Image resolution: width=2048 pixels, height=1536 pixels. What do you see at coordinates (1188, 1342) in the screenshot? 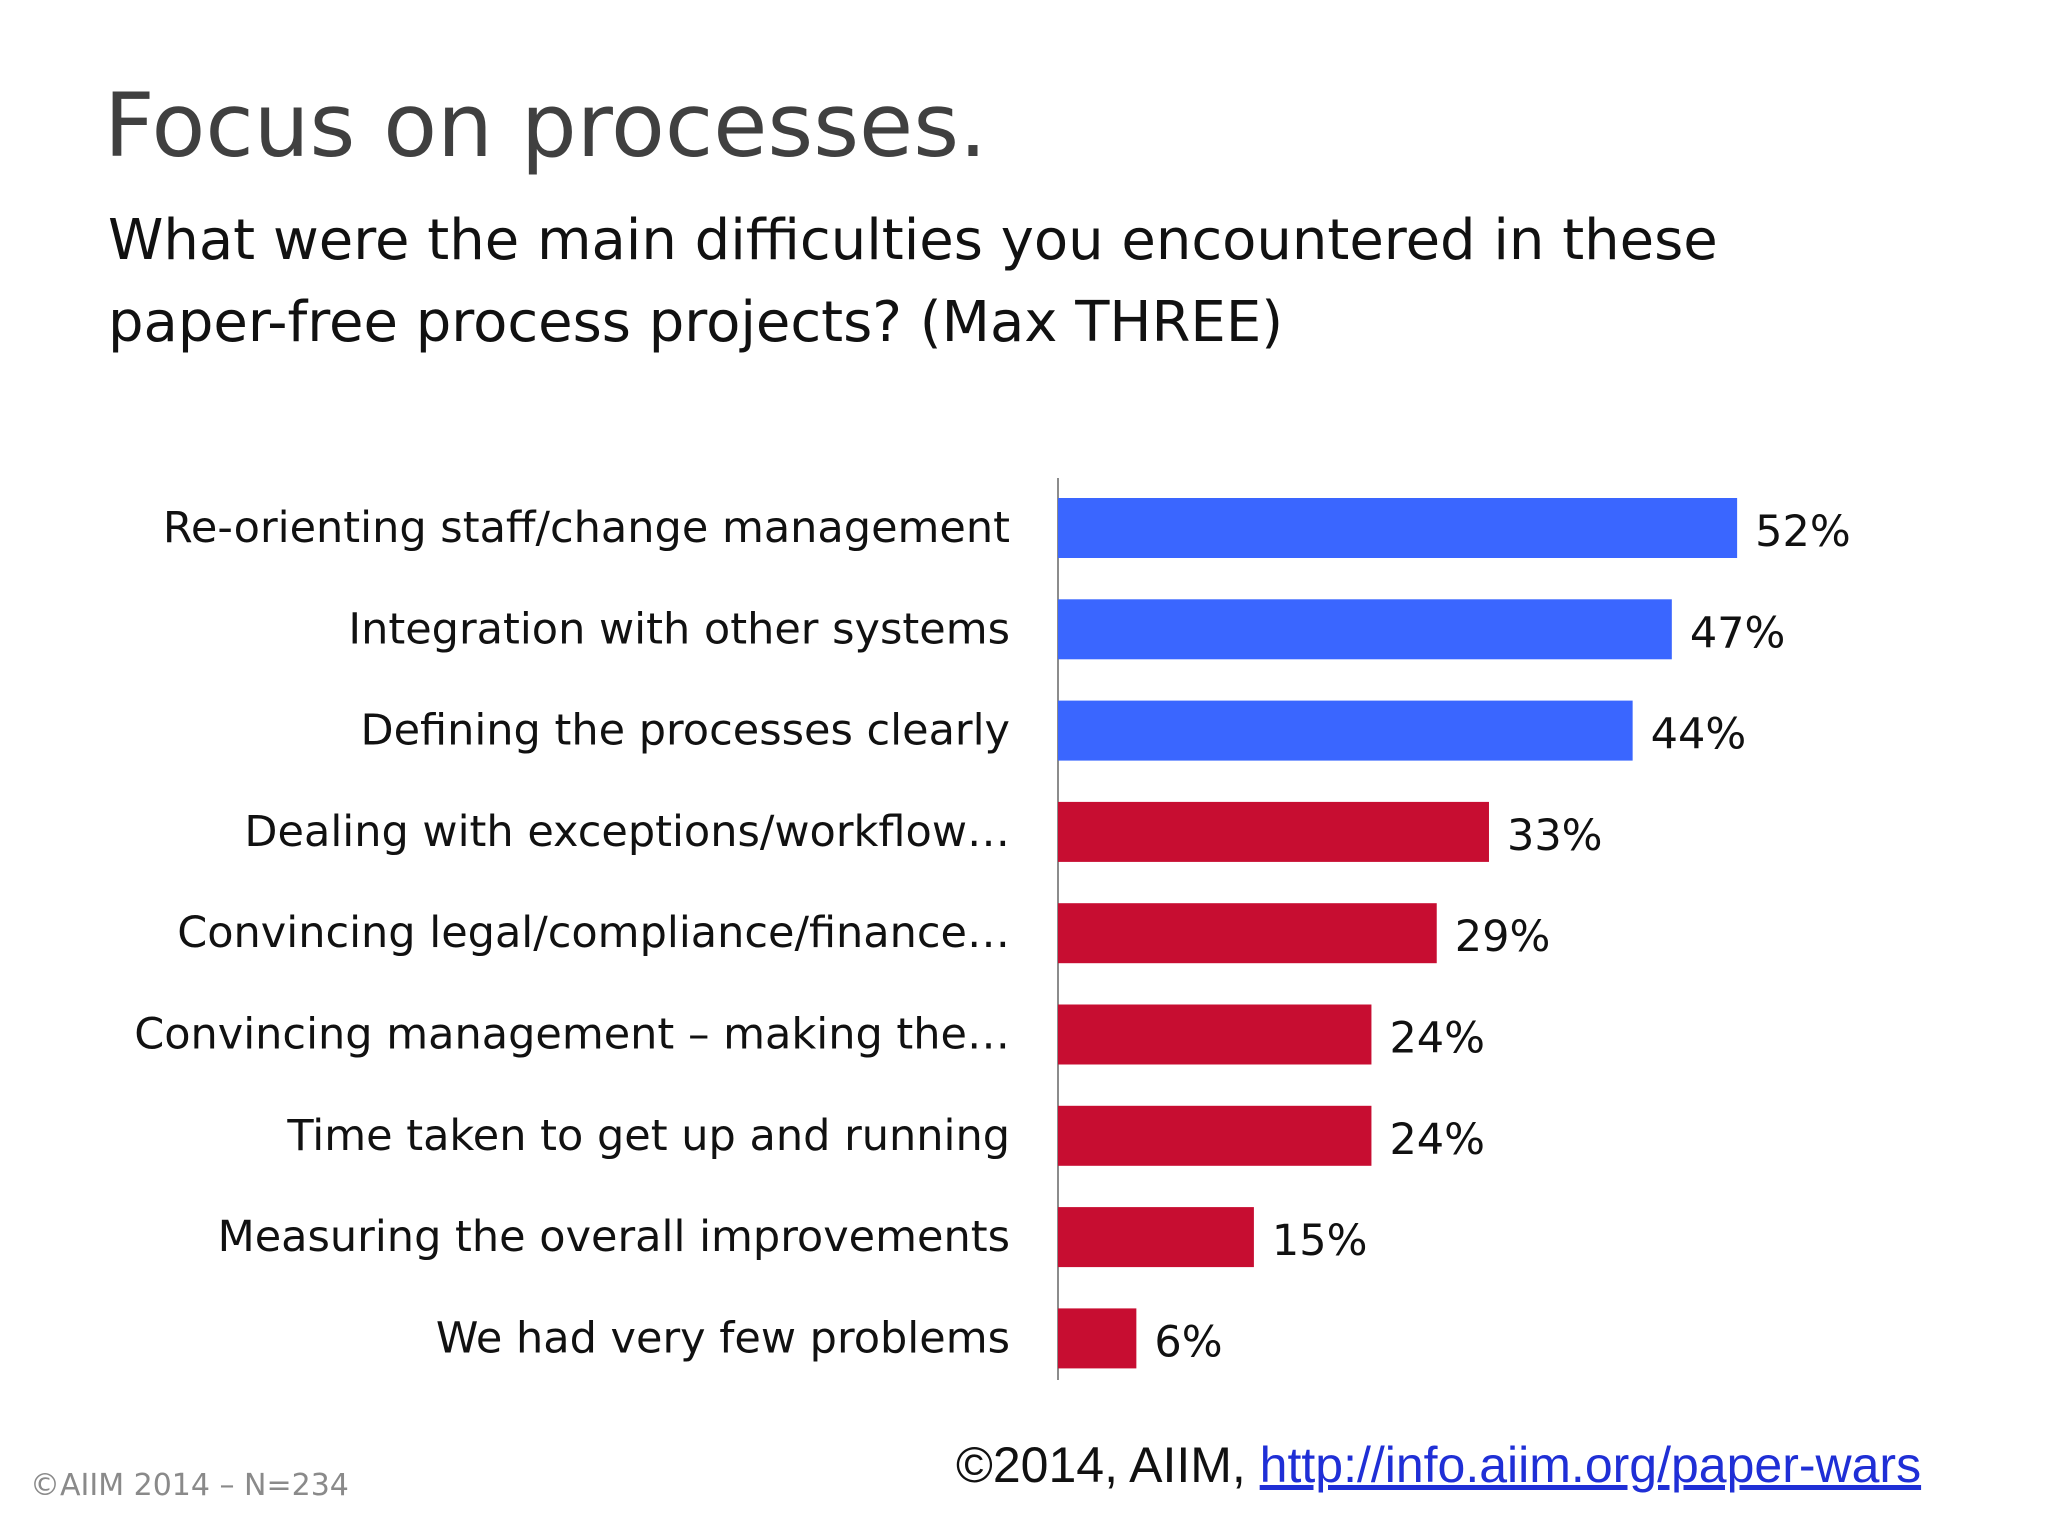
I see `data-label: 6%` at bounding box center [1188, 1342].